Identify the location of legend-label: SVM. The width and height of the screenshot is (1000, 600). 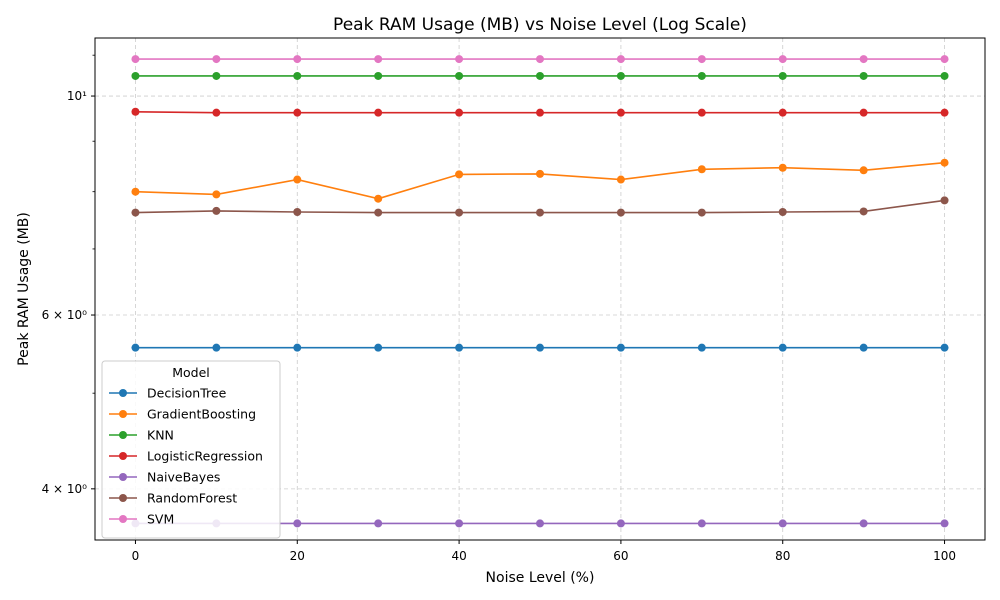
(160, 519).